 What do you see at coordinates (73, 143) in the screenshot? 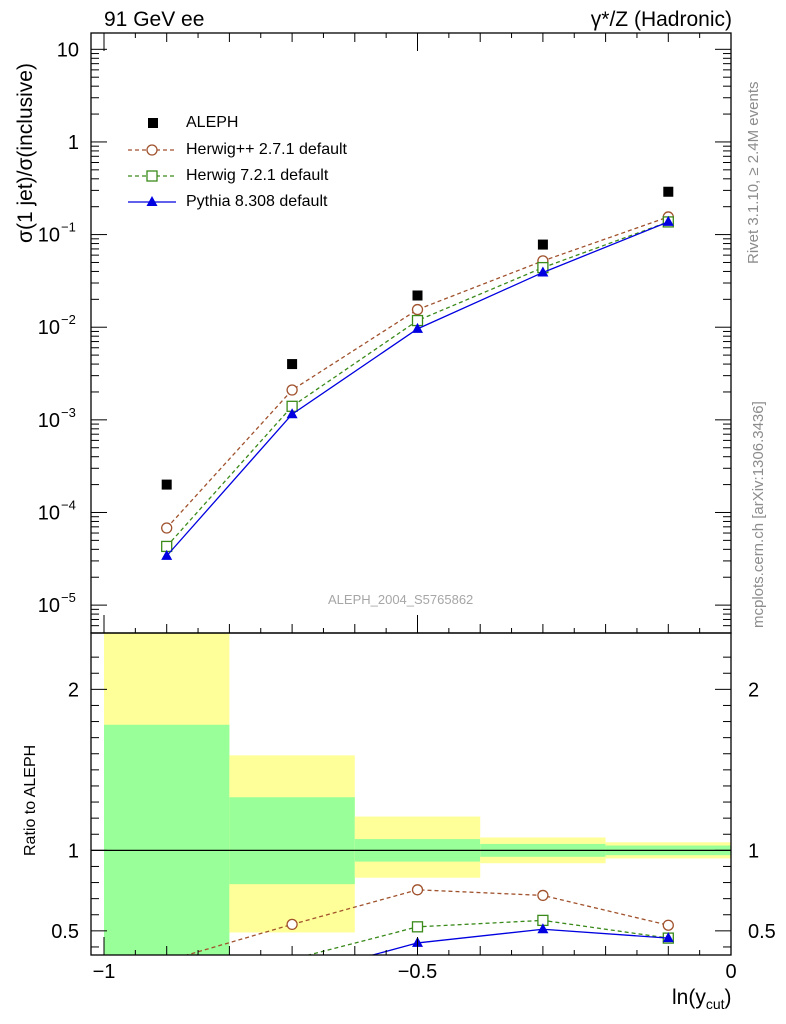
I see `y-tick-label-1: 1` at bounding box center [73, 143].